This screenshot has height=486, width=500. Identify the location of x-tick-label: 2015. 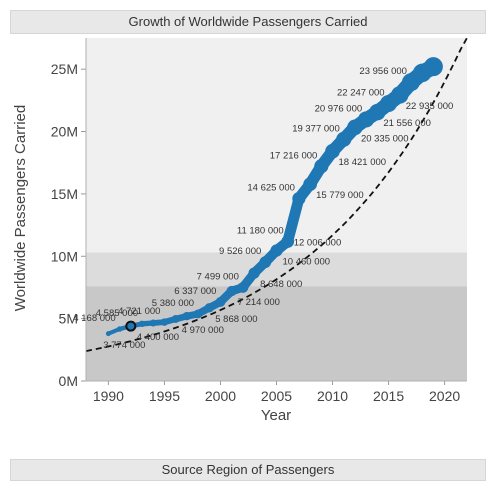
(388, 396).